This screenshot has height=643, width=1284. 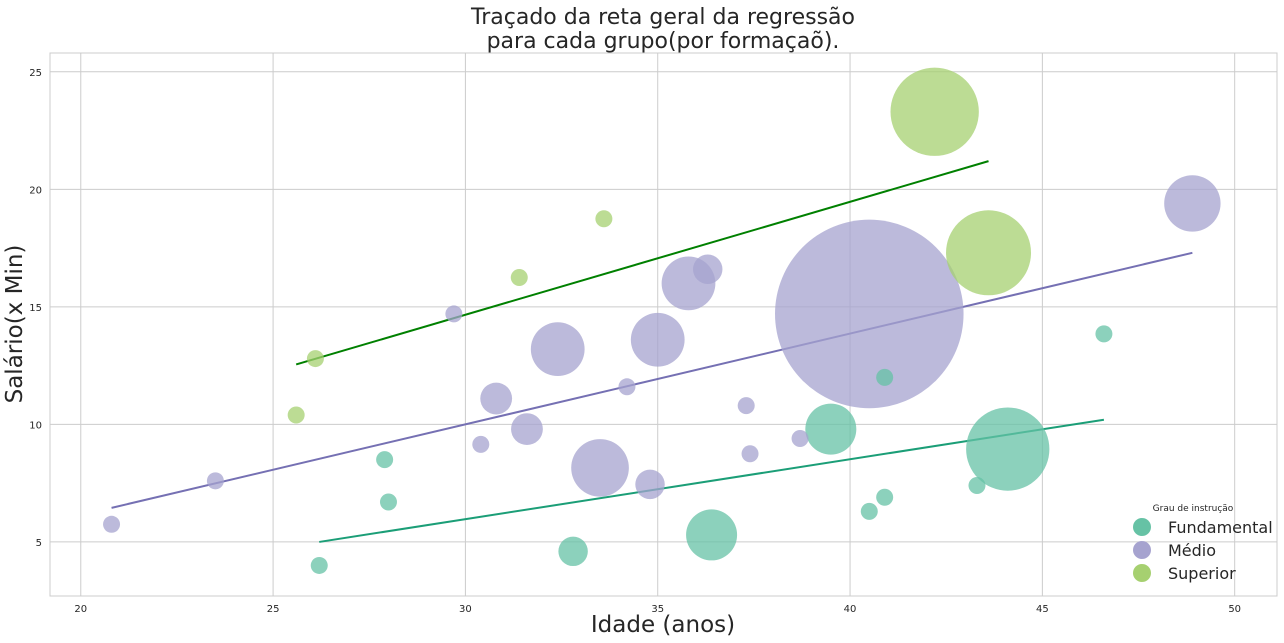 I want to click on y-axis-label: Salário(x Min), so click(x=15, y=324).